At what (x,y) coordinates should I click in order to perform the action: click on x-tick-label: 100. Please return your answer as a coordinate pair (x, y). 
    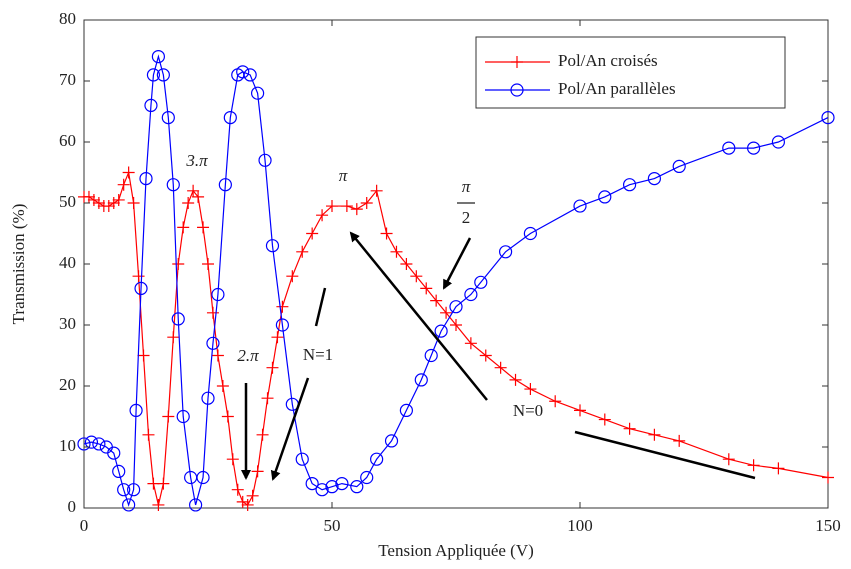
    Looking at the image, I should click on (580, 525).